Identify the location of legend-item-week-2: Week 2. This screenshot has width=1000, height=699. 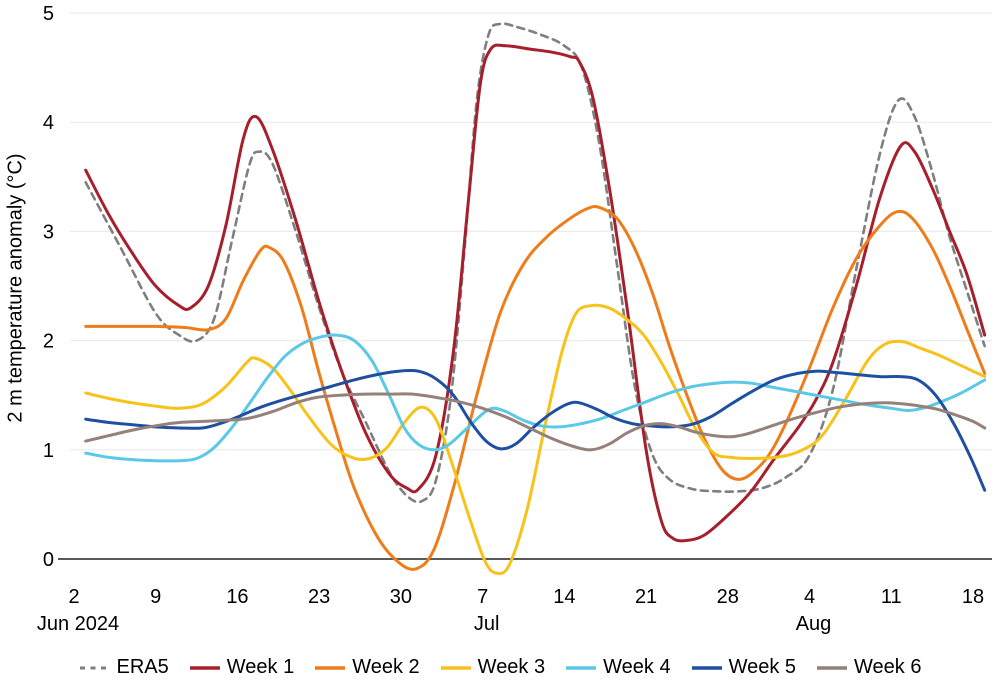
(367, 667).